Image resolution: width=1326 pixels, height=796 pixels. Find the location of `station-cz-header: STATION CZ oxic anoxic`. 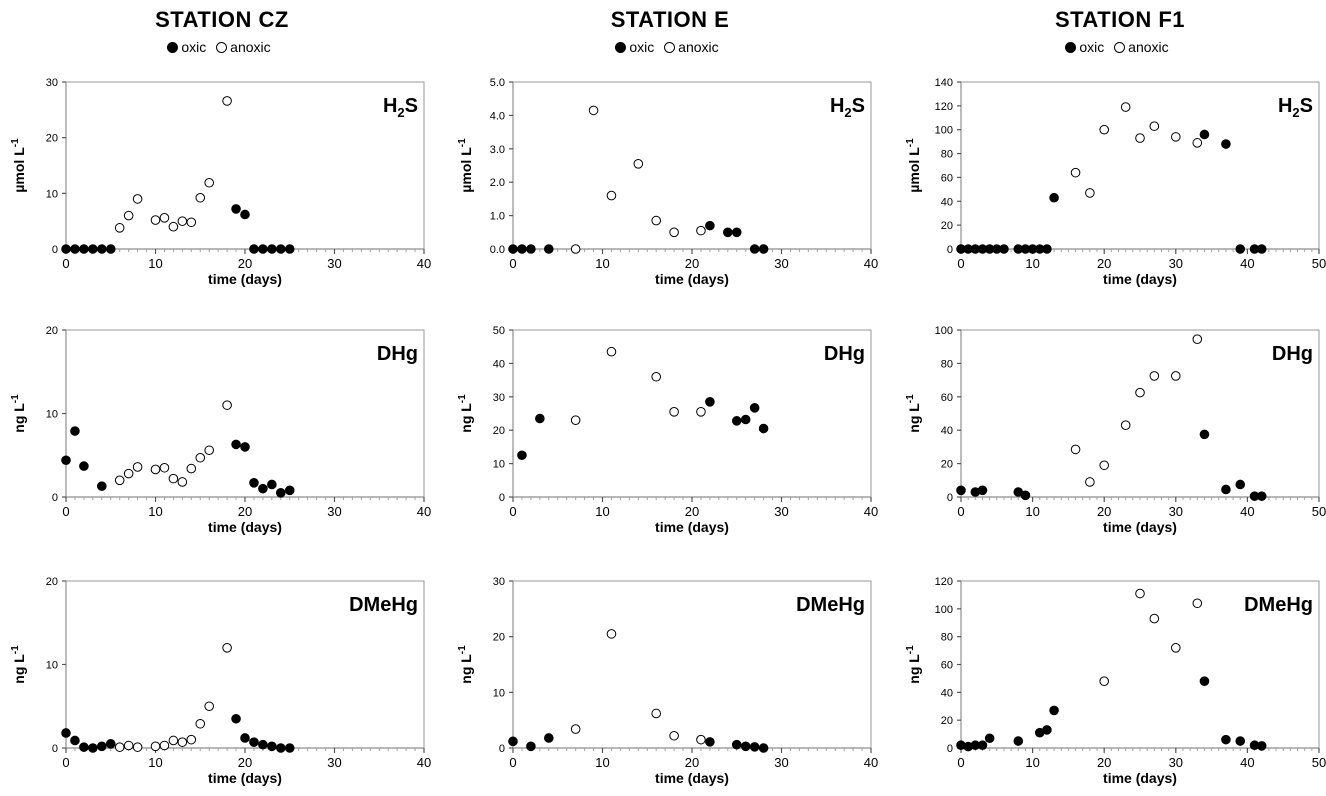

station-cz-header: STATION CZ oxic anoxic is located at coordinates (222, 31).